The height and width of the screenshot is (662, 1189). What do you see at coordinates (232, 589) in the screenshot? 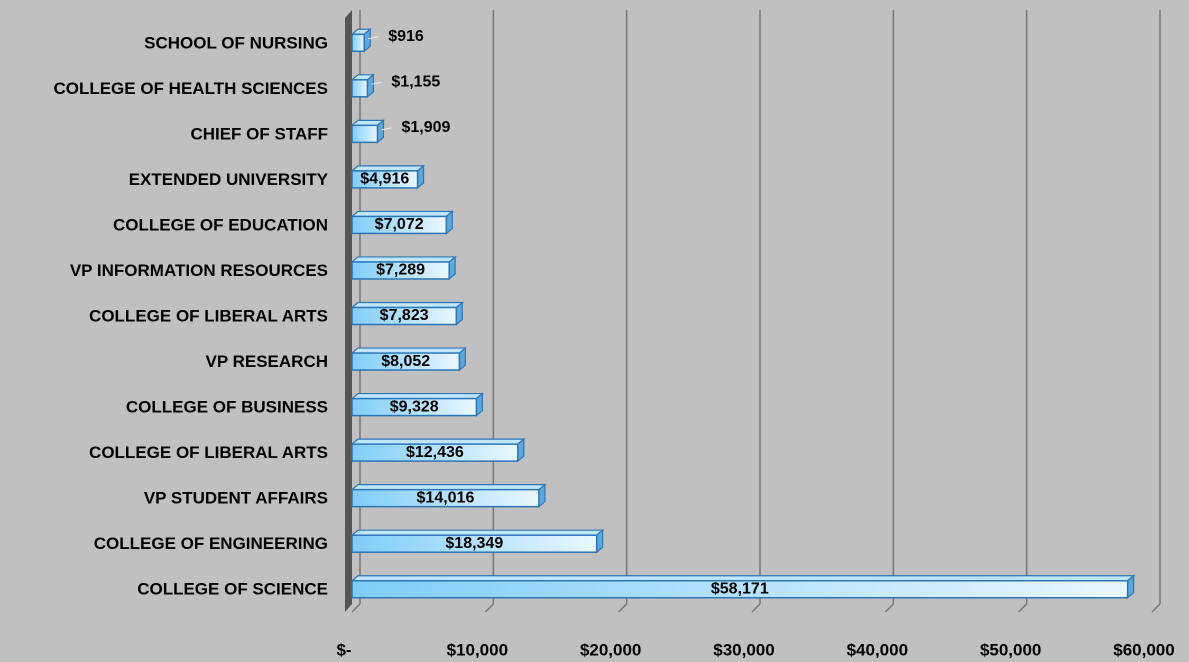
I see `y-tick-label: COLLEGE OF SCIENCE` at bounding box center [232, 589].